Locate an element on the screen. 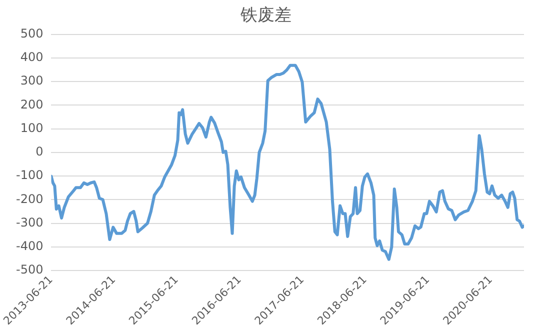 Image resolution: width=550 pixels, height=333 pixels. chart-title: 铁废差 is located at coordinates (266, 16).